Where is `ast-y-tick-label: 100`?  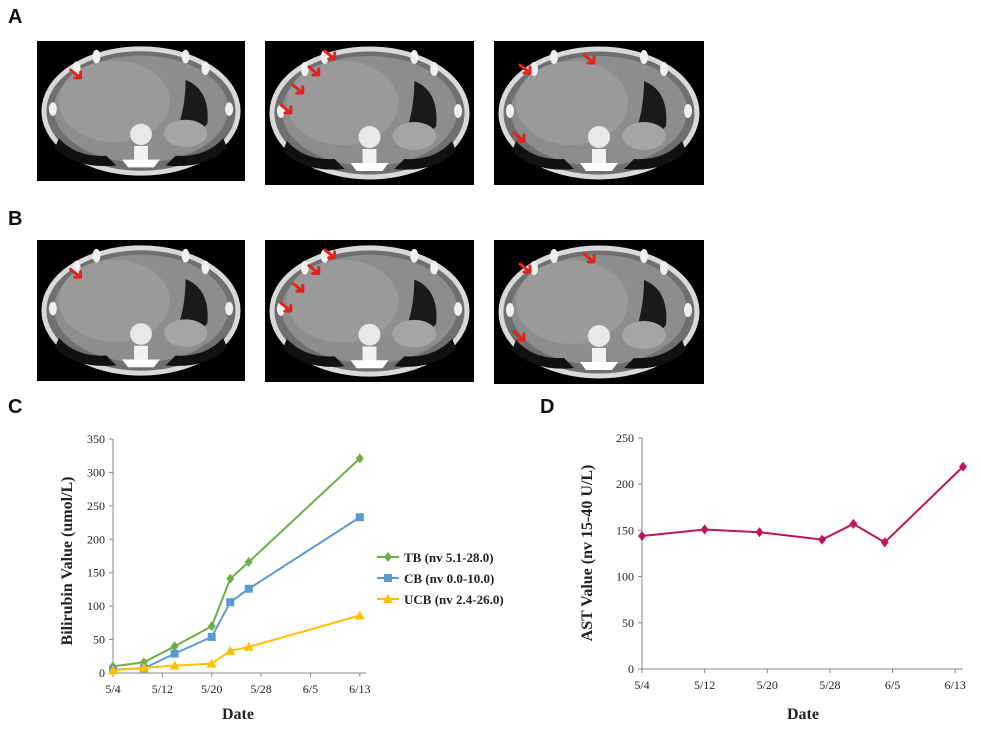
ast-y-tick-label: 100 is located at coordinates (625, 577).